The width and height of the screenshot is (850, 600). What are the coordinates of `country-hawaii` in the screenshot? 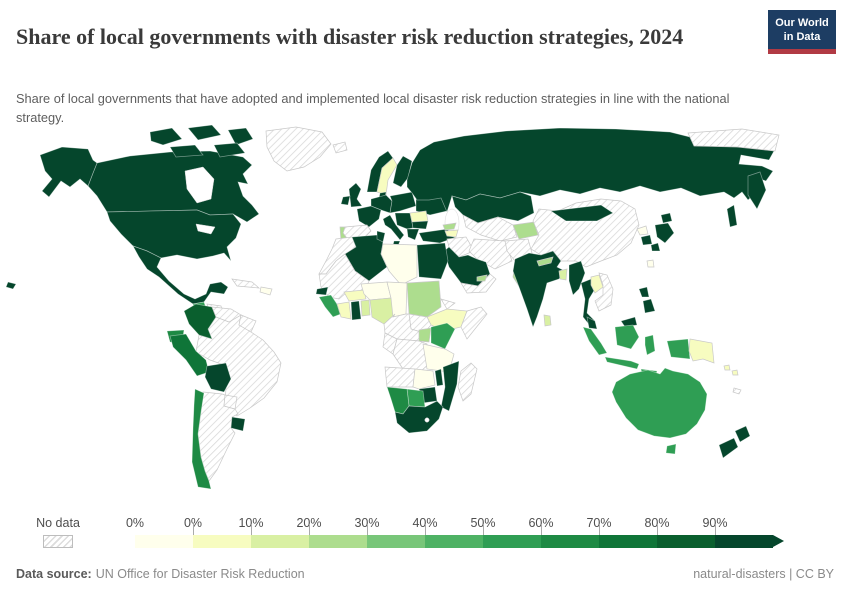 It's located at (11, 285).